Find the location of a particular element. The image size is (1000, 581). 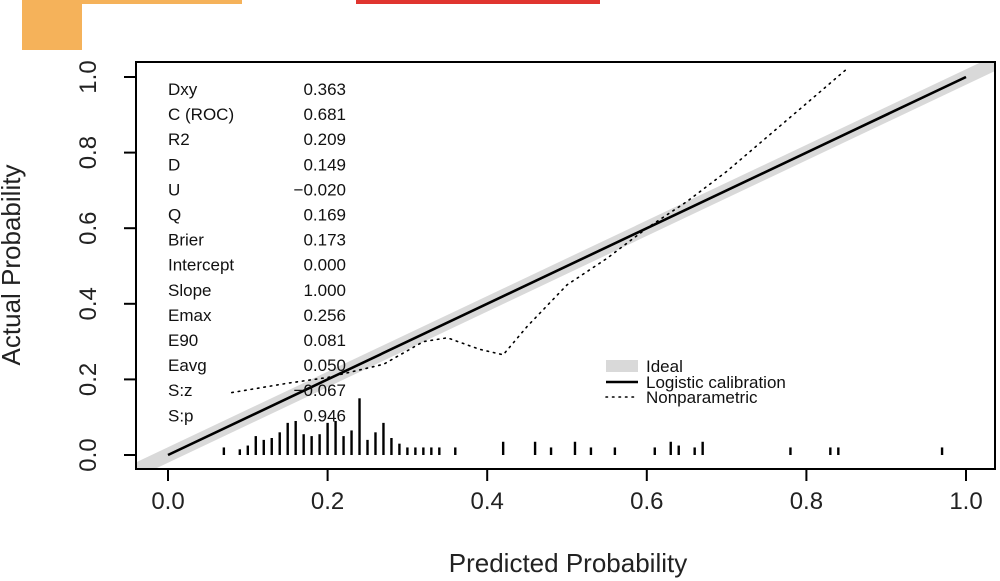

x-tick-label: 0.0 is located at coordinates (167, 501).